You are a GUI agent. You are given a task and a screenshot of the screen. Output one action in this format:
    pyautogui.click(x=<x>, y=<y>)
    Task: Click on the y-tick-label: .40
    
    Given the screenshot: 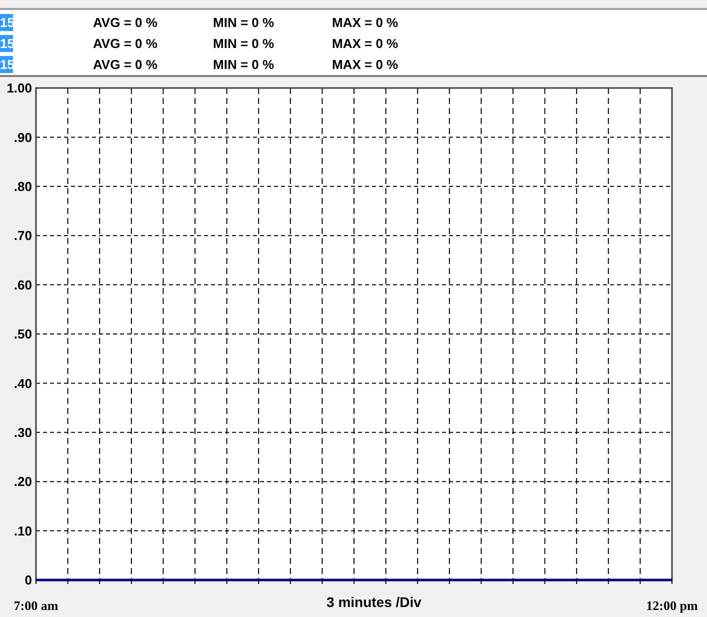 What is the action you would take?
    pyautogui.click(x=23, y=383)
    